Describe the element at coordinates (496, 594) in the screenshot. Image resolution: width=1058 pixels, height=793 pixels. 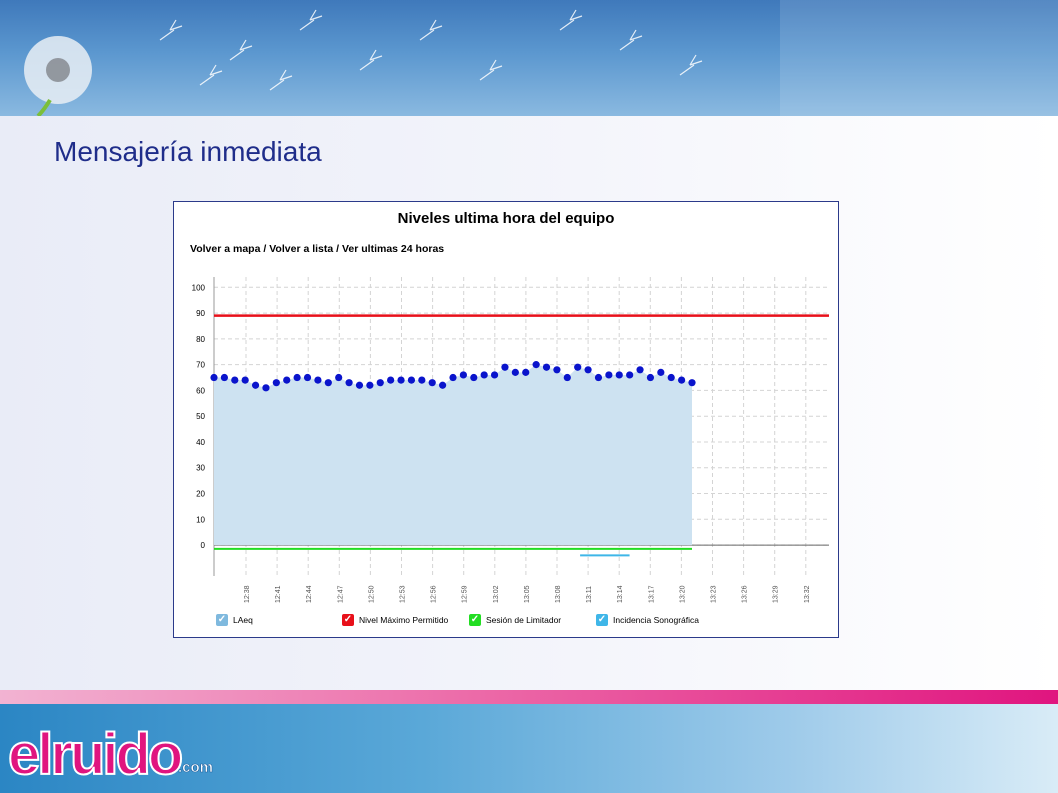
I see `x-tick-label: 13:02` at that location.